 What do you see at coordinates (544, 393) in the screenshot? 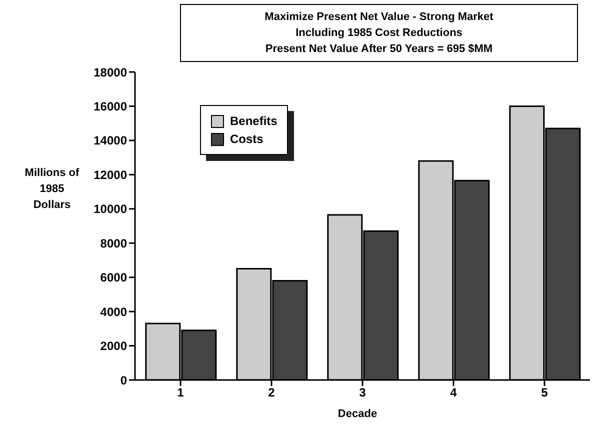
I see `x-tick-label: 5` at bounding box center [544, 393].